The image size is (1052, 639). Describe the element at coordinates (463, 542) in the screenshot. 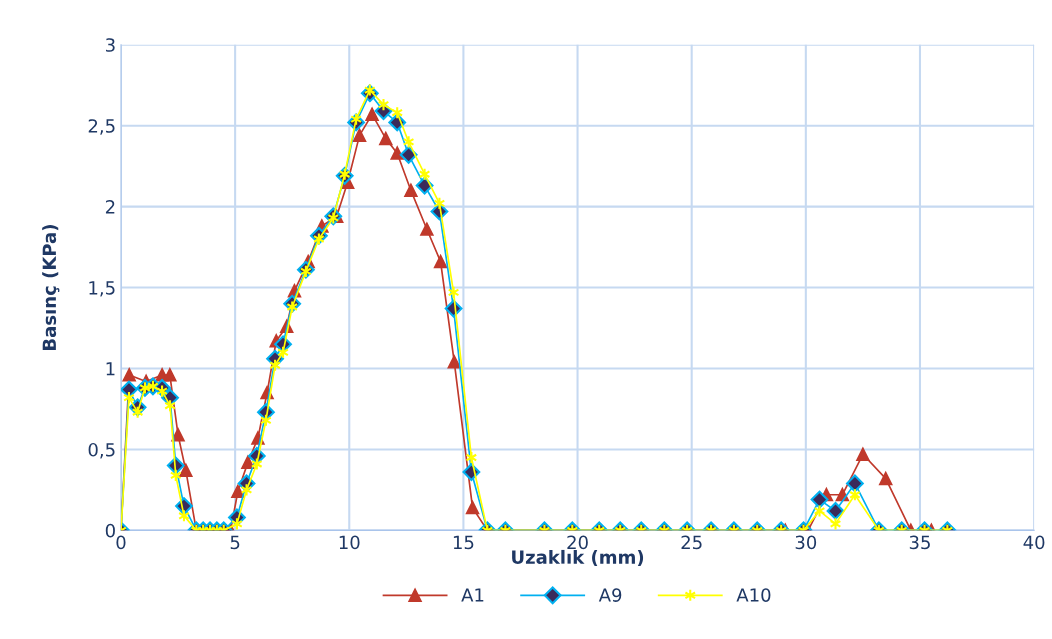

I see `x-tick-label: 15` at that location.